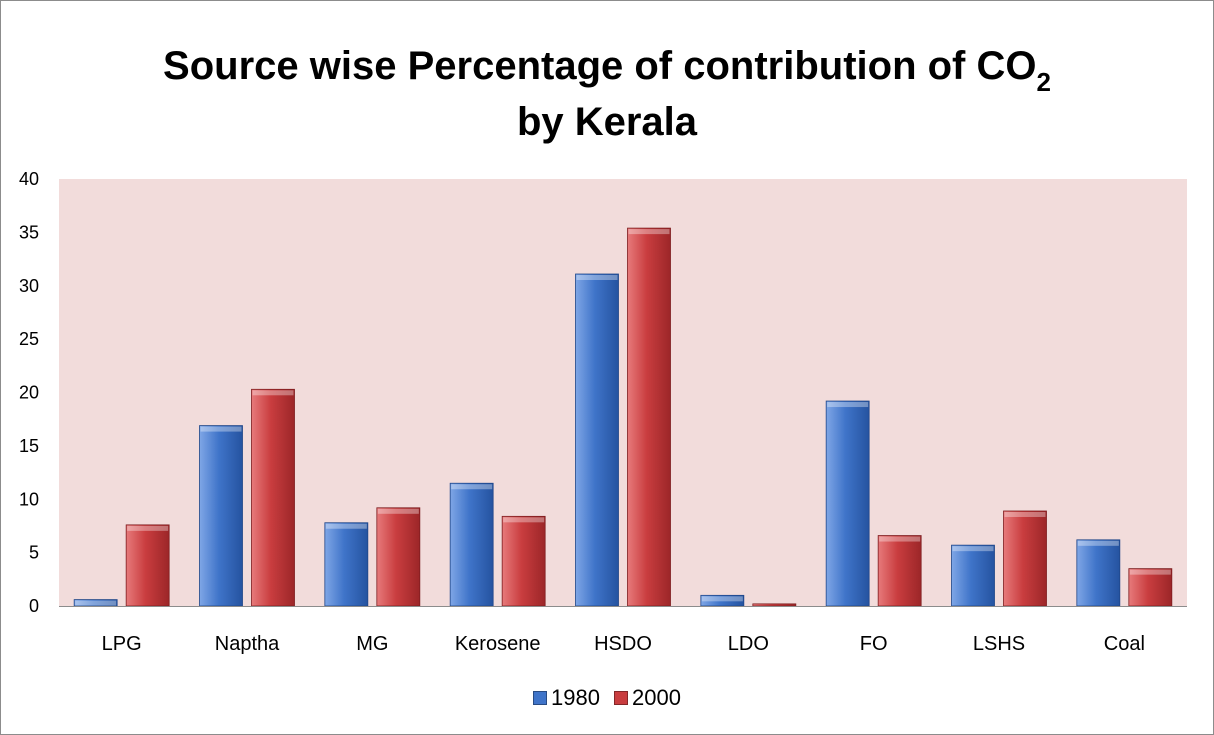 The image size is (1214, 735). I want to click on y-tick-label: 15, so click(29, 446).